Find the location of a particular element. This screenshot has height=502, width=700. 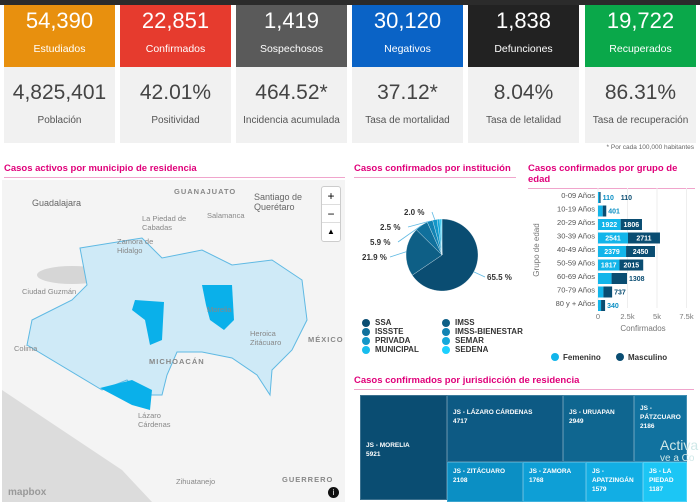

x-tick-label: 5k is located at coordinates (657, 316).